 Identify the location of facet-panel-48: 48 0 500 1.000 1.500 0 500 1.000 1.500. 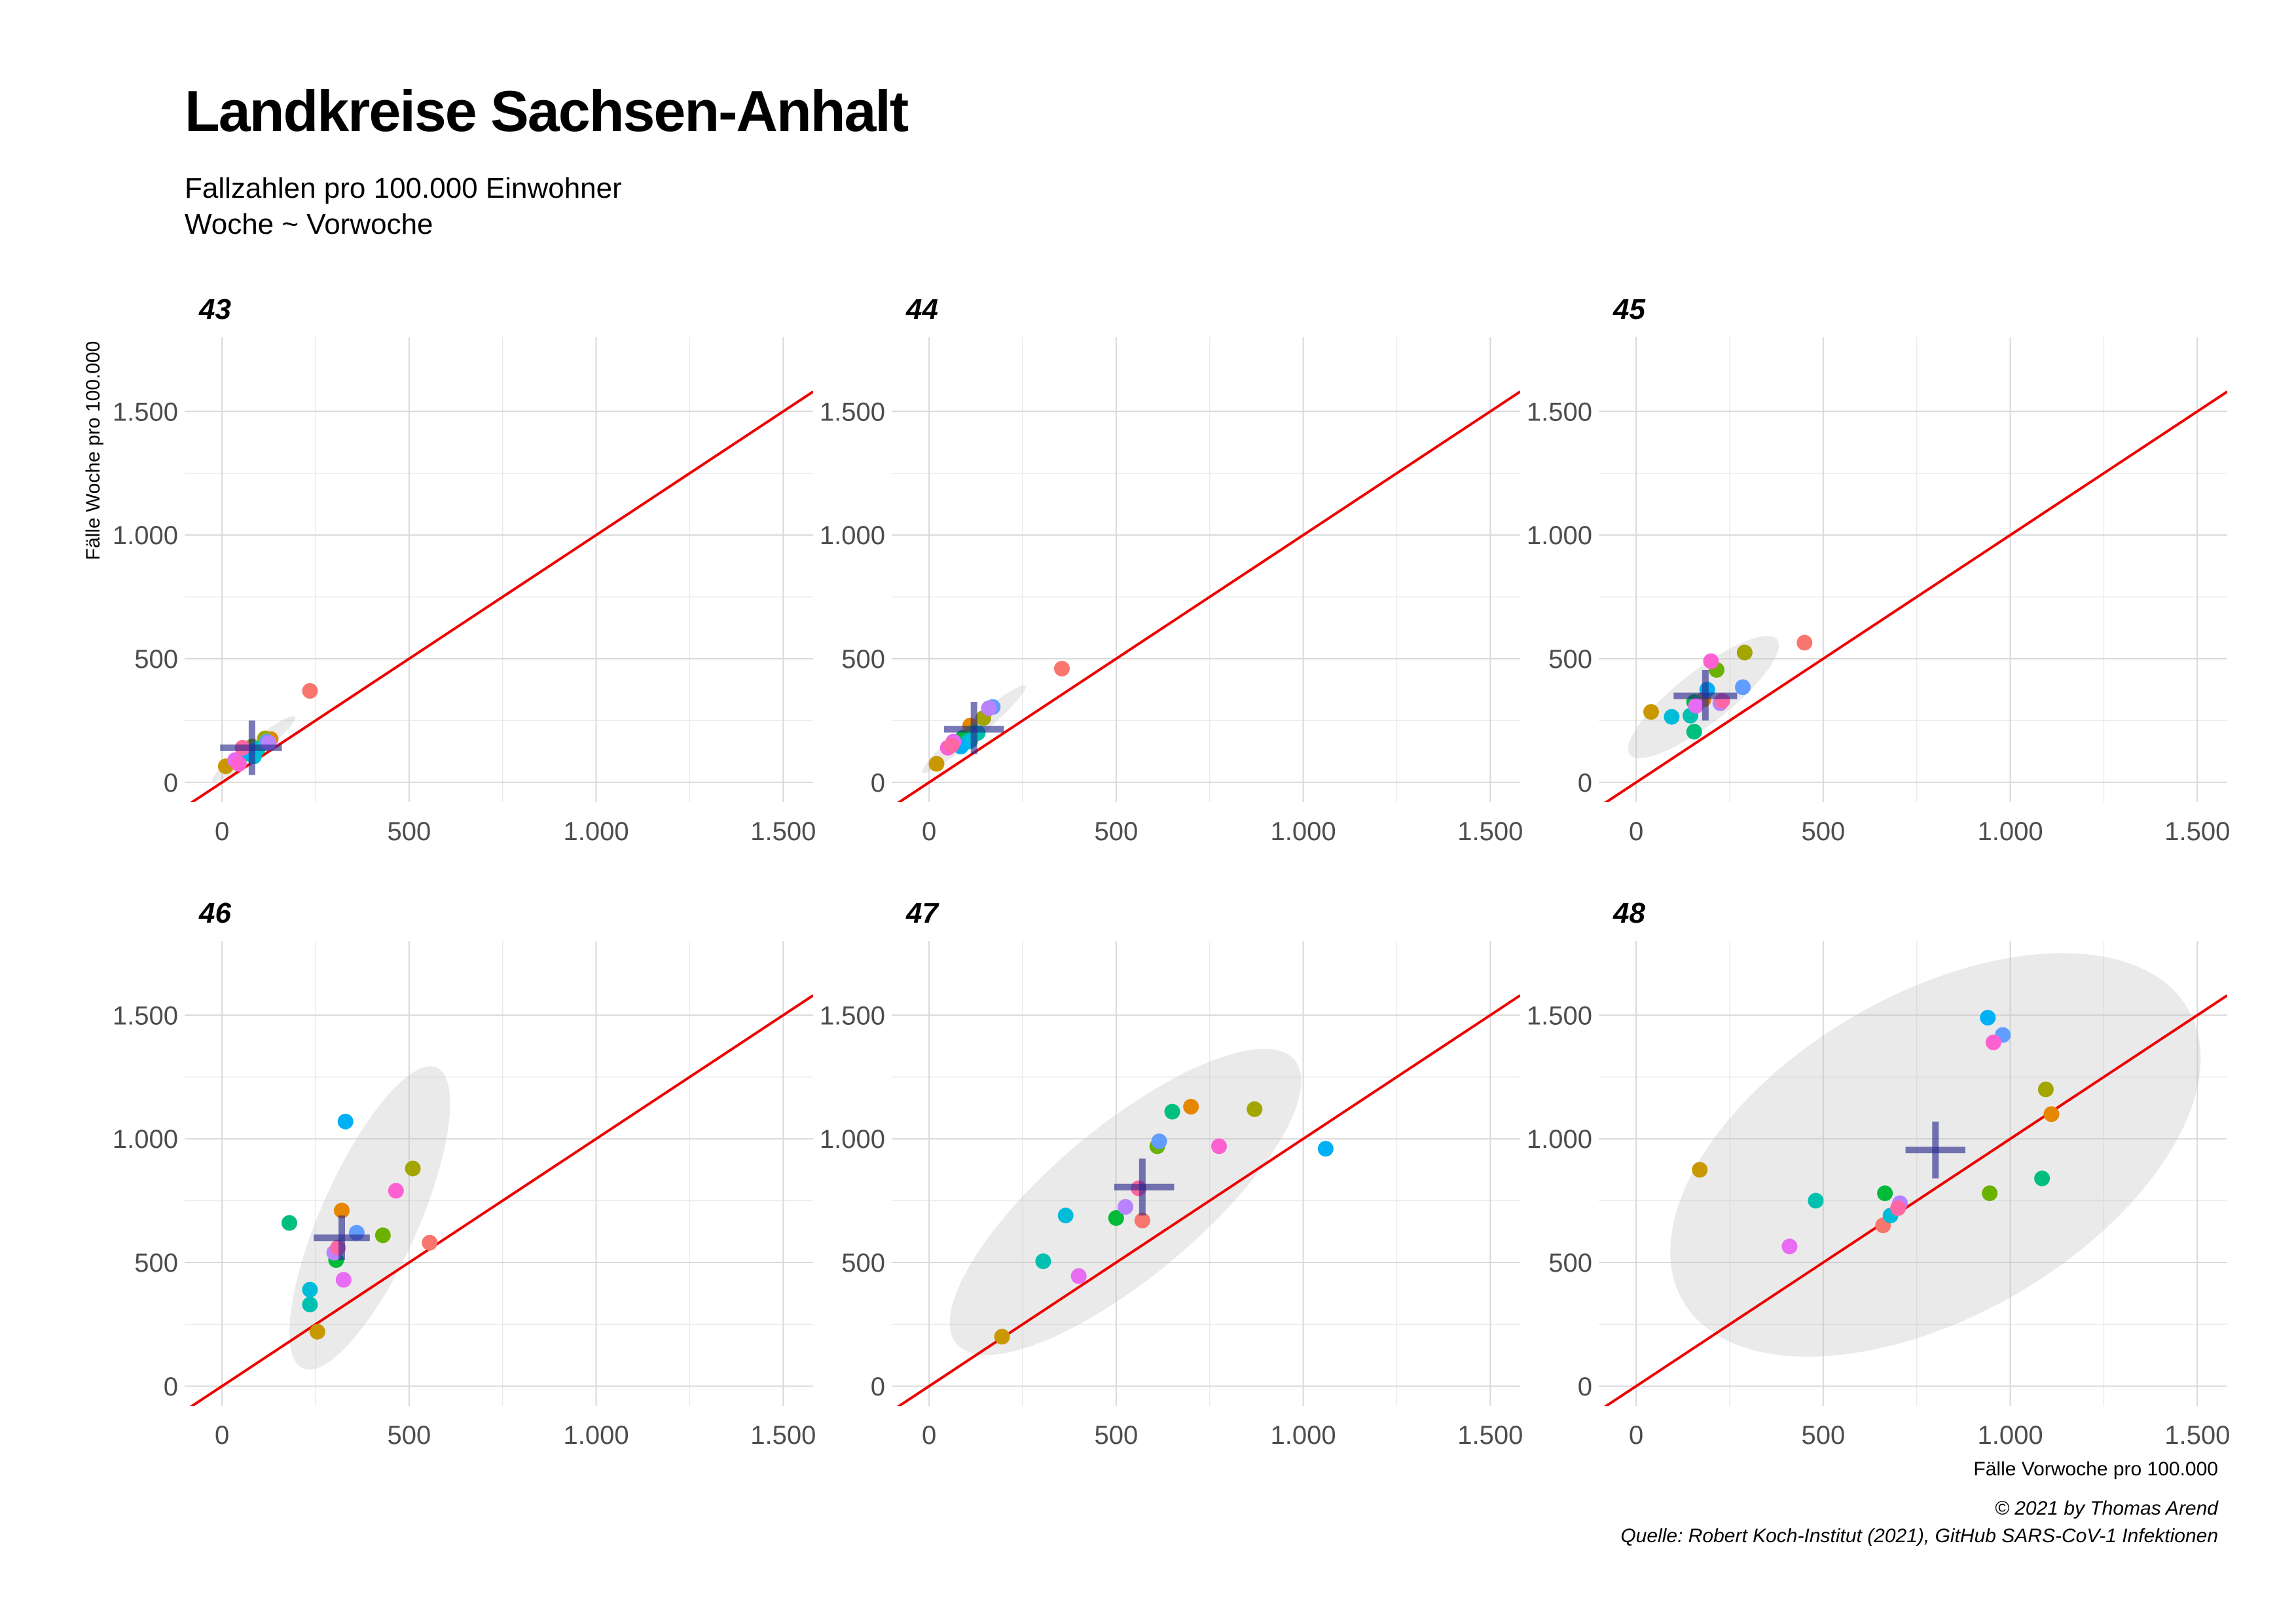
(1878, 1173).